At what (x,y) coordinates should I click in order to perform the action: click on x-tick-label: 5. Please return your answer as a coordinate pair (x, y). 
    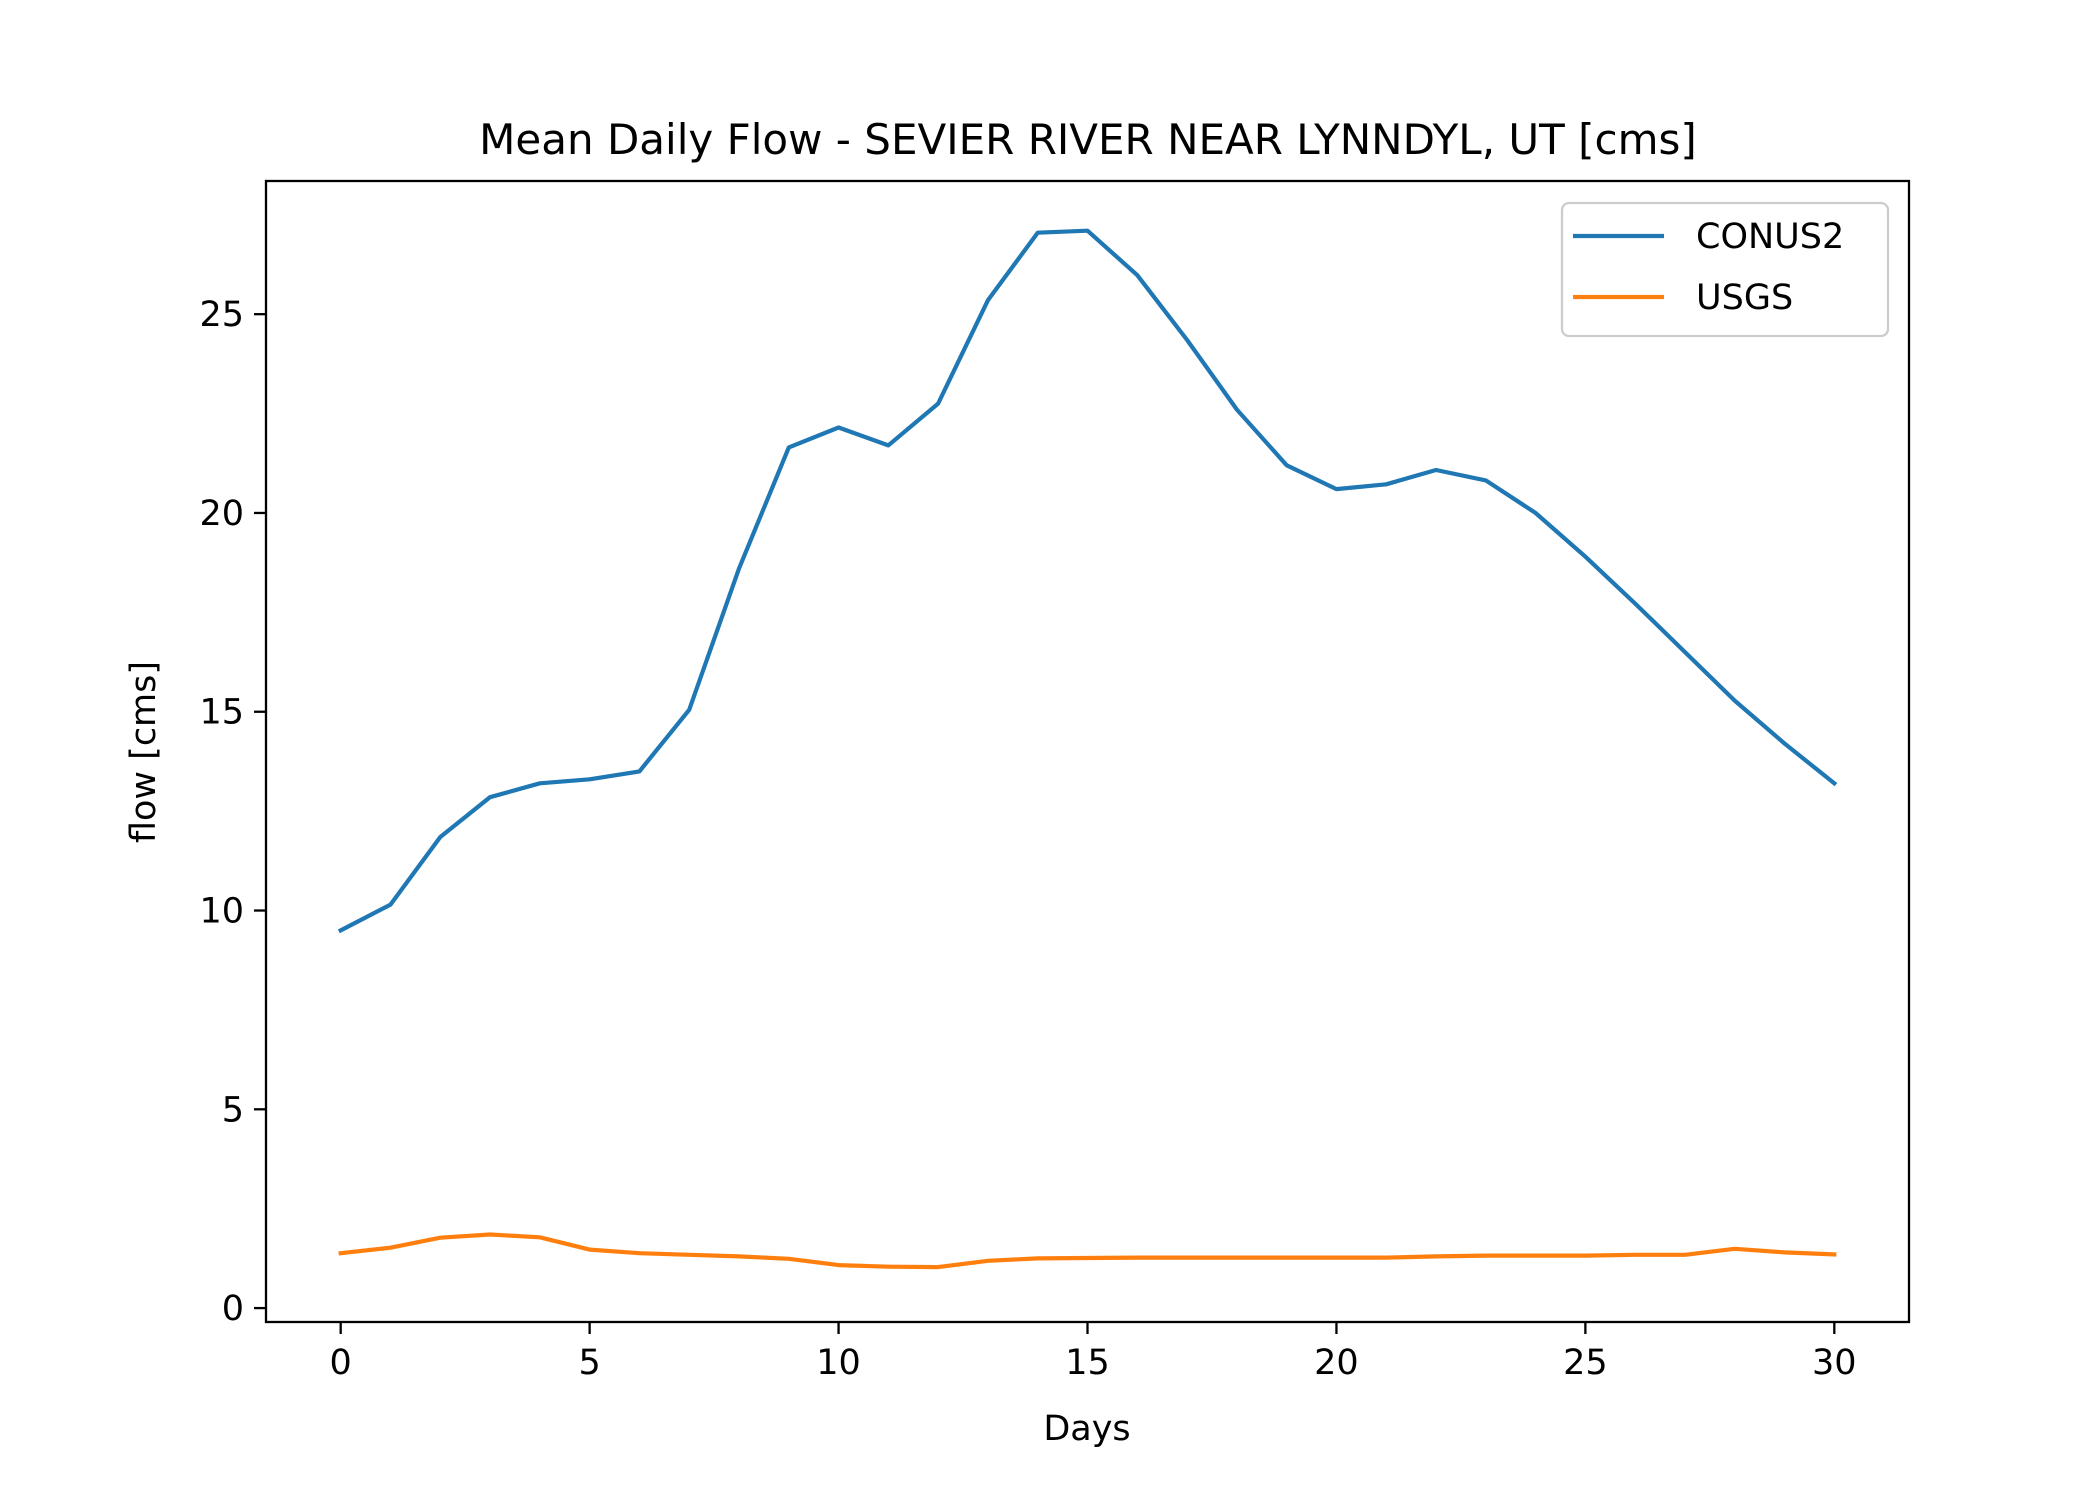
    Looking at the image, I should click on (589, 1363).